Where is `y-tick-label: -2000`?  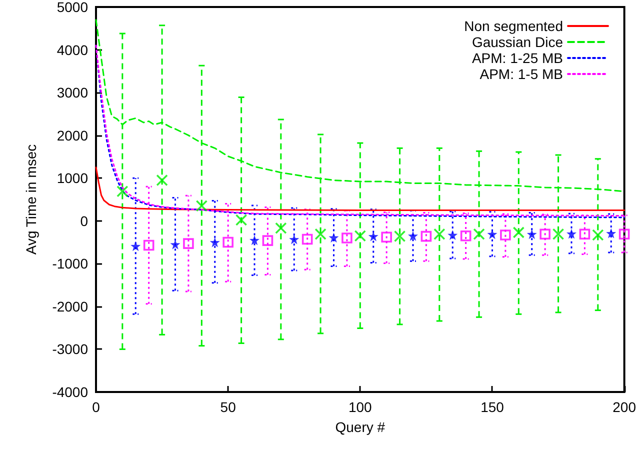
y-tick-label: -2000 is located at coordinates (70, 306).